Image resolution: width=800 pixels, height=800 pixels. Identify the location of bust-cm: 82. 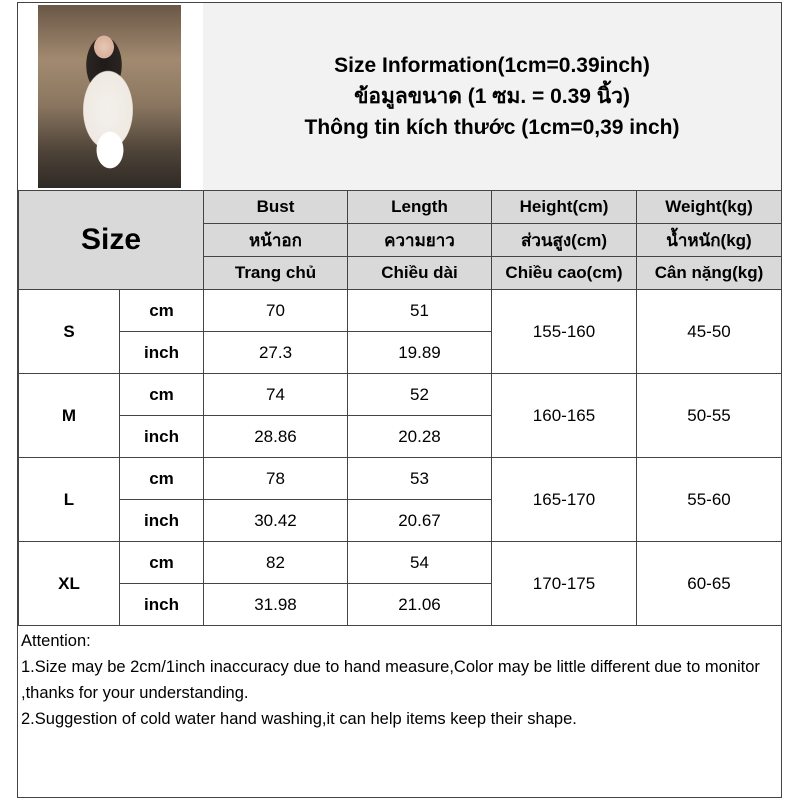
(275, 562).